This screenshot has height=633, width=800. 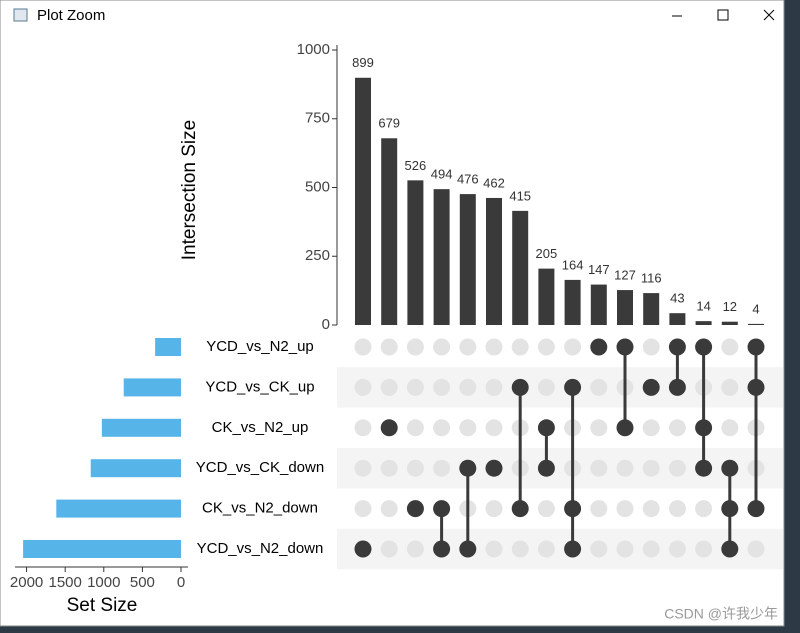 What do you see at coordinates (363, 62) in the screenshot?
I see `bar-label: 899` at bounding box center [363, 62].